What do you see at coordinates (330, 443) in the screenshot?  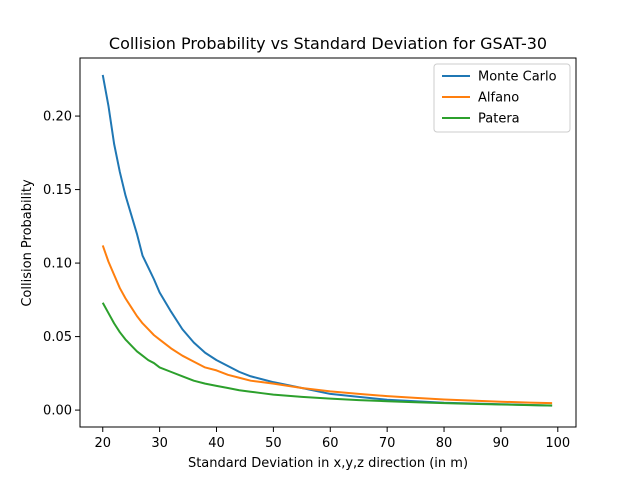 I see `x-tick-label: 60` at bounding box center [330, 443].